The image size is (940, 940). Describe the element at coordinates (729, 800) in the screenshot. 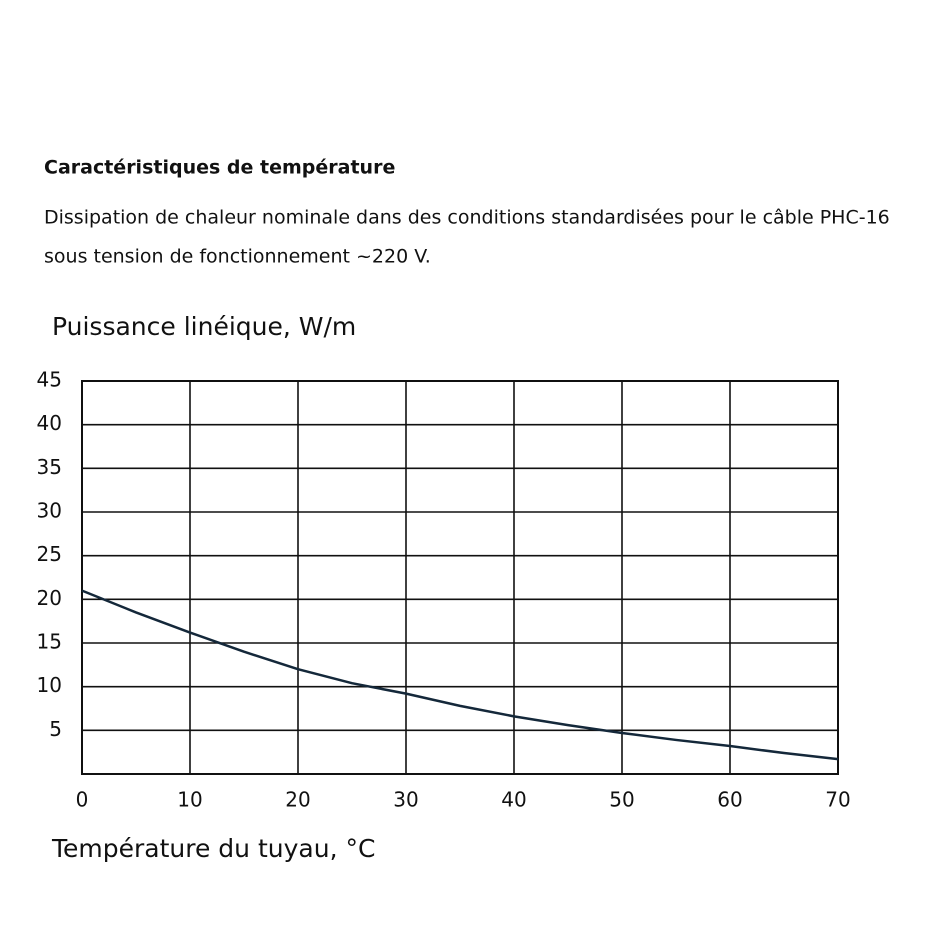

I see `x-tick-label: 60` at that location.